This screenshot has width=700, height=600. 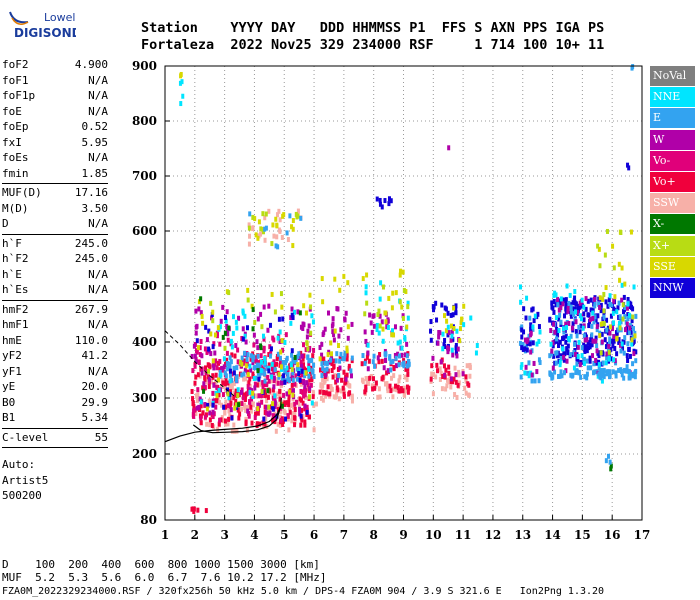 What do you see at coordinates (672, 203) in the screenshot?
I see `legend-item: SSW` at bounding box center [672, 203].